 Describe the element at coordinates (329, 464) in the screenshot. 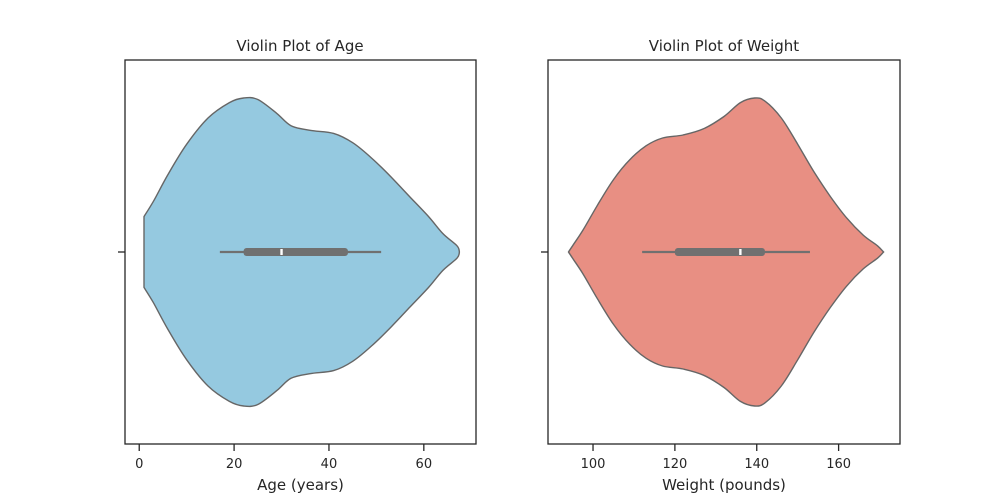

I see `x-tick-label-age-40: 40` at that location.